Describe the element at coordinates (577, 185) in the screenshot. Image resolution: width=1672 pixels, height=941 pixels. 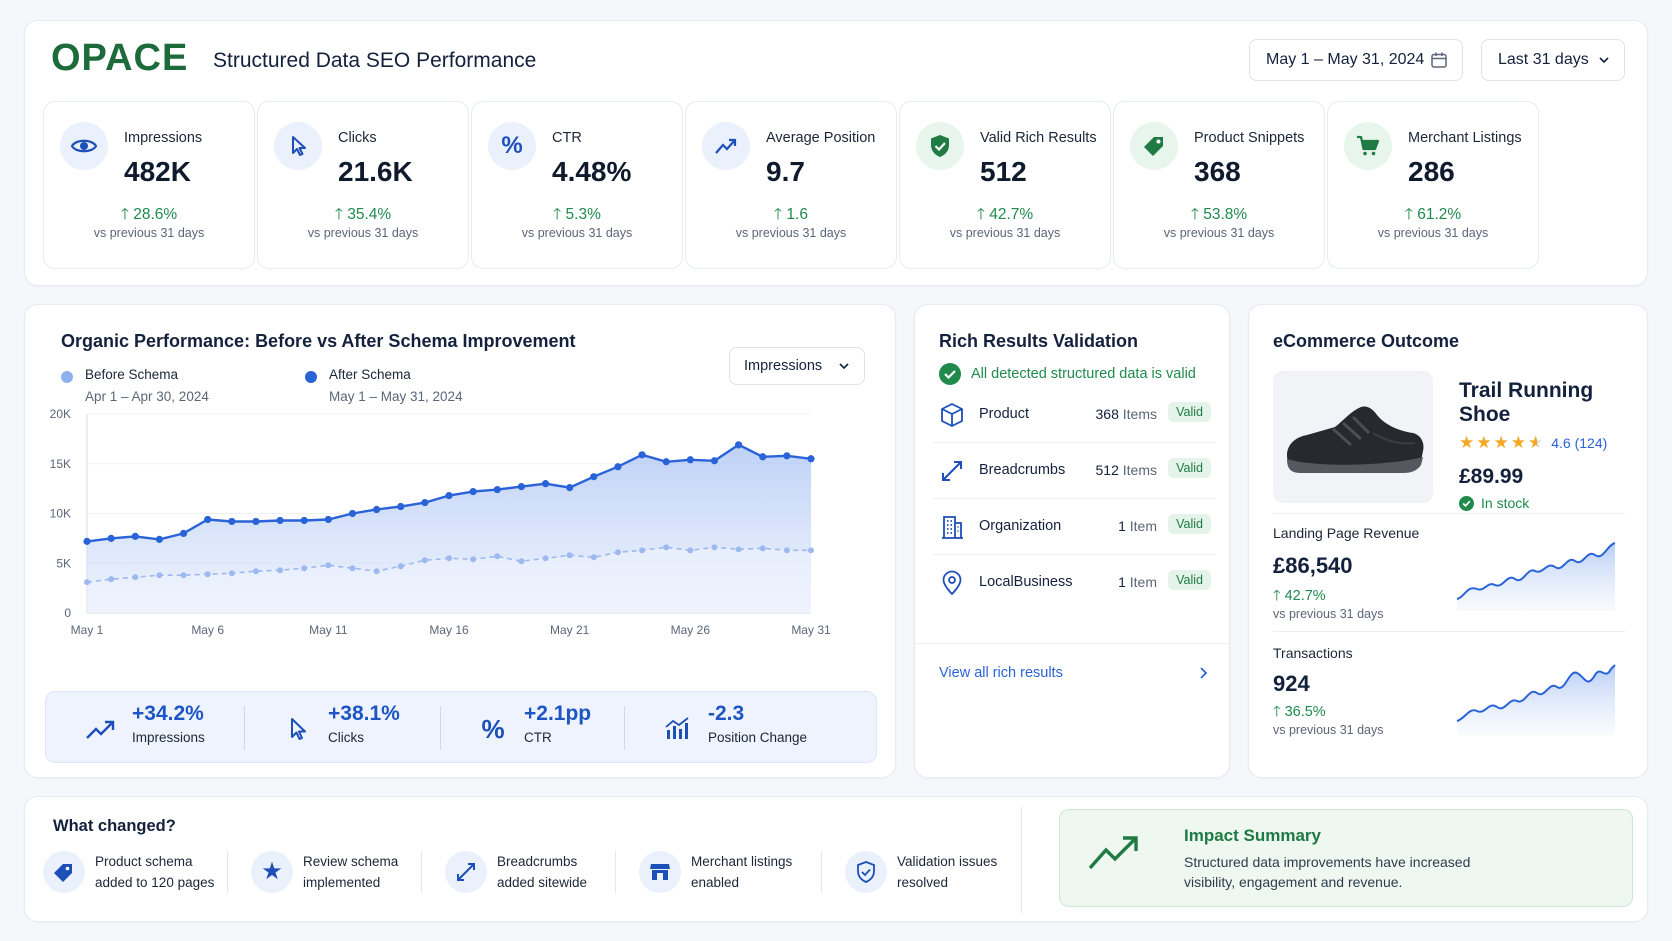
I see `kpi-card-ctr: % CTR 4.48% 🡑 5.3% vs previous 31 days` at that location.